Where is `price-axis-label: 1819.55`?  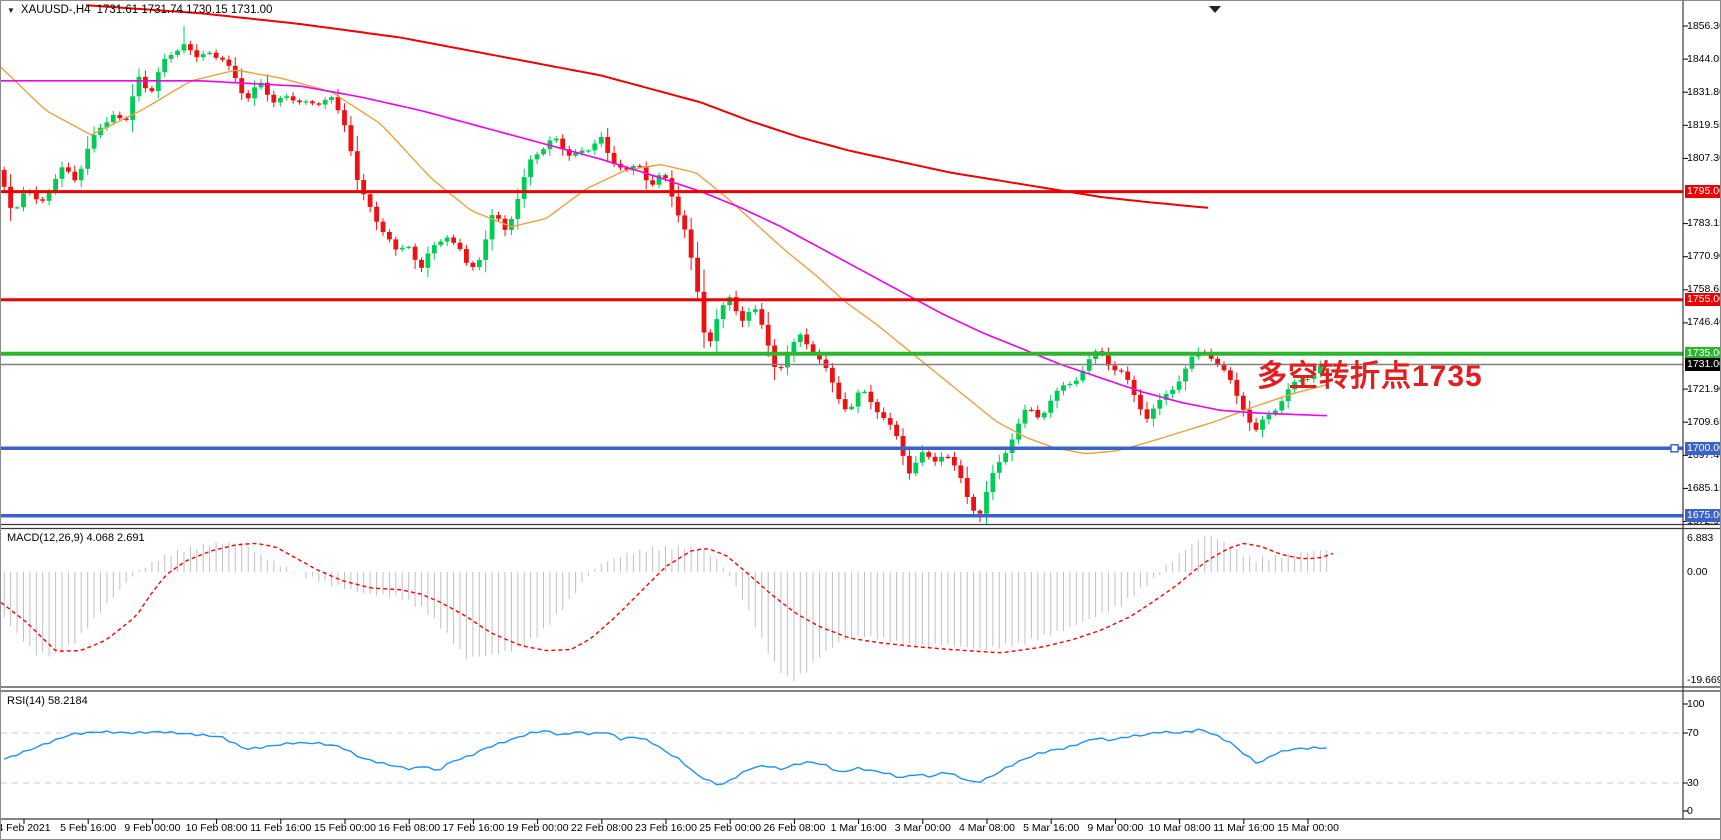
price-axis-label: 1819.55 is located at coordinates (1703, 124).